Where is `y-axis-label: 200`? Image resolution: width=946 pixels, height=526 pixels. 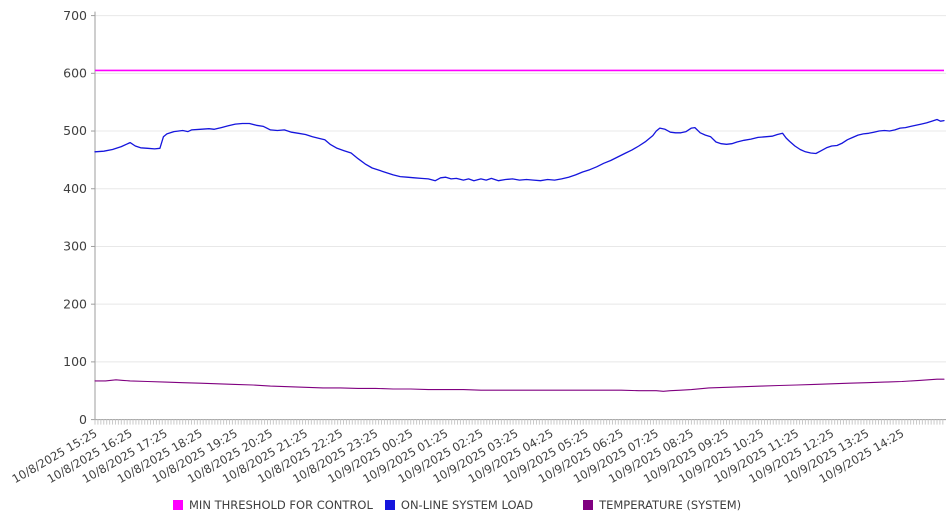
y-axis-label: 200 is located at coordinates (75, 303).